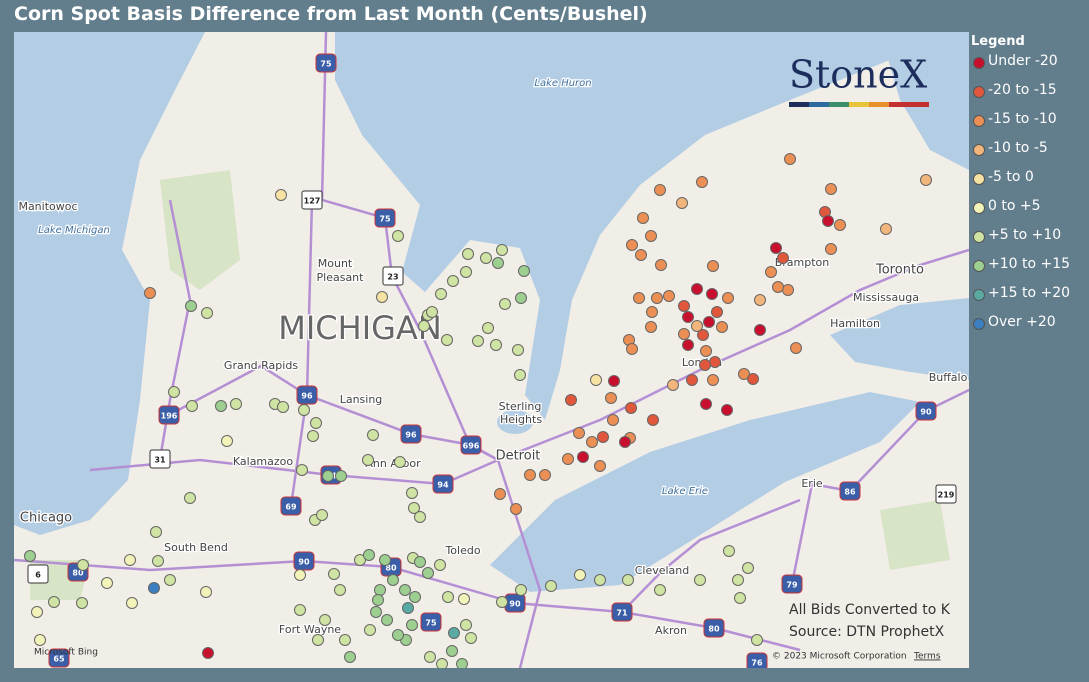 Image resolution: width=1089 pixels, height=682 pixels. I want to click on legend-item: -15 to -10, so click(1020, 125).